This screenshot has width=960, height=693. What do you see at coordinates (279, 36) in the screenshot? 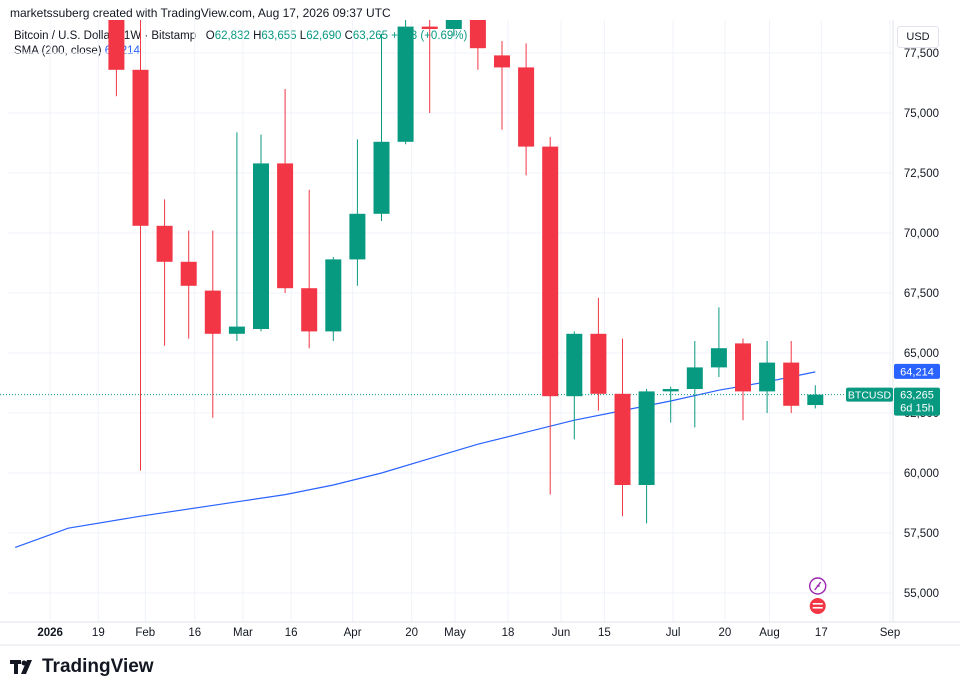
I see `high-value: 63,655` at bounding box center [279, 36].